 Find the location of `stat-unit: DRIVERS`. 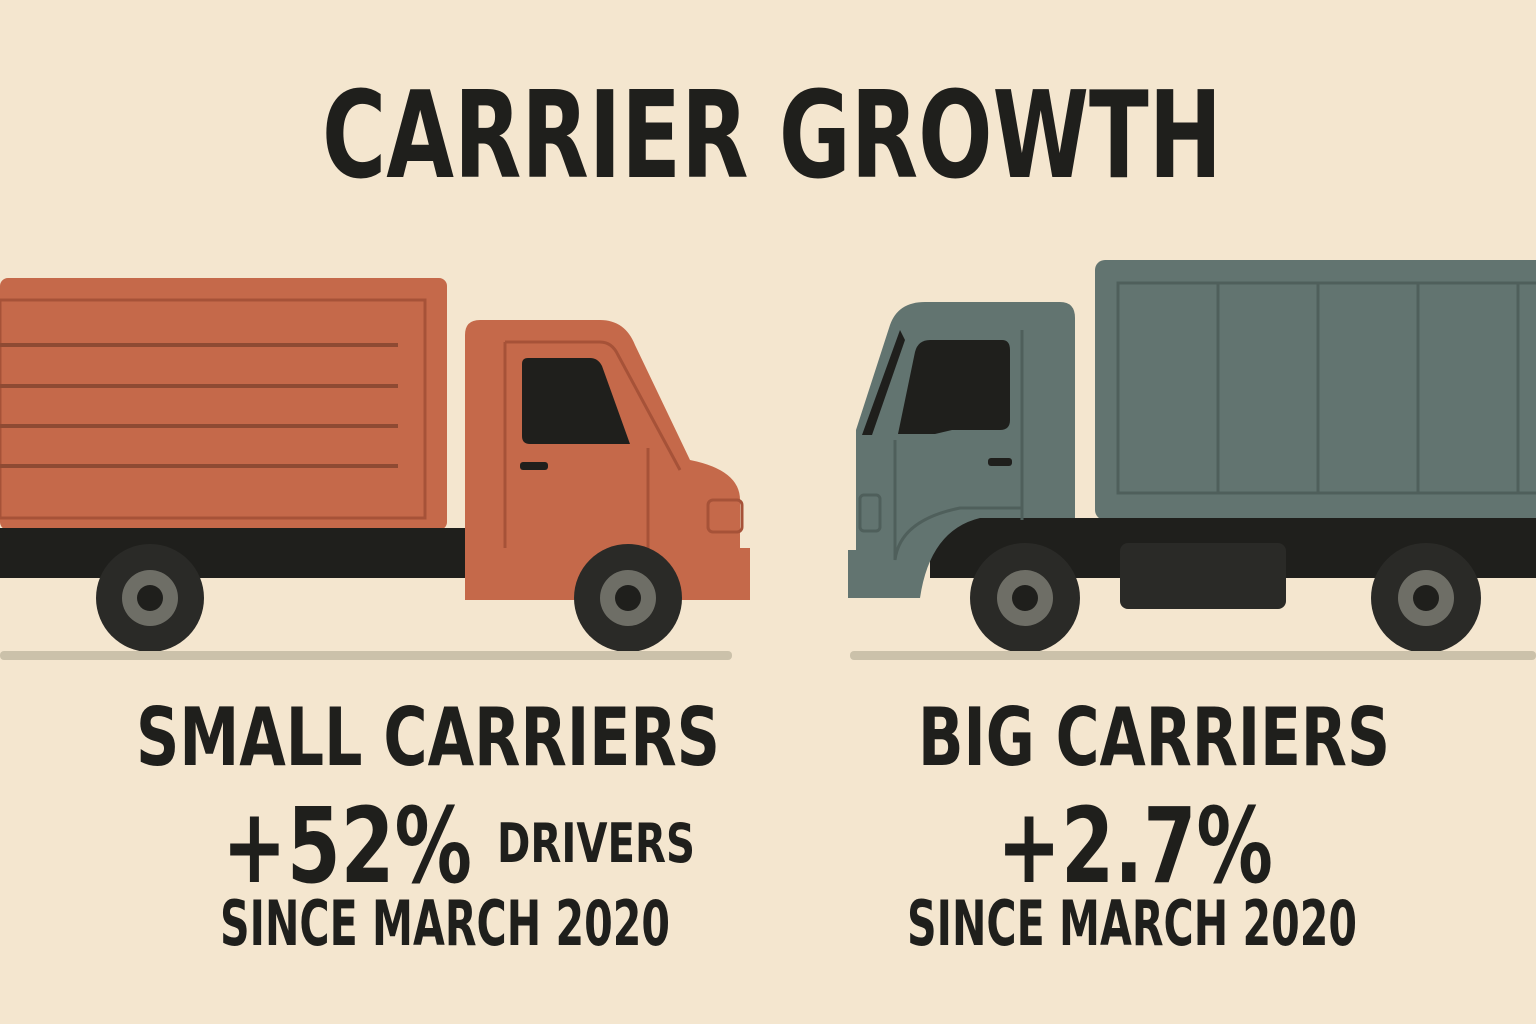

stat-unit: DRIVERS is located at coordinates (596, 843).